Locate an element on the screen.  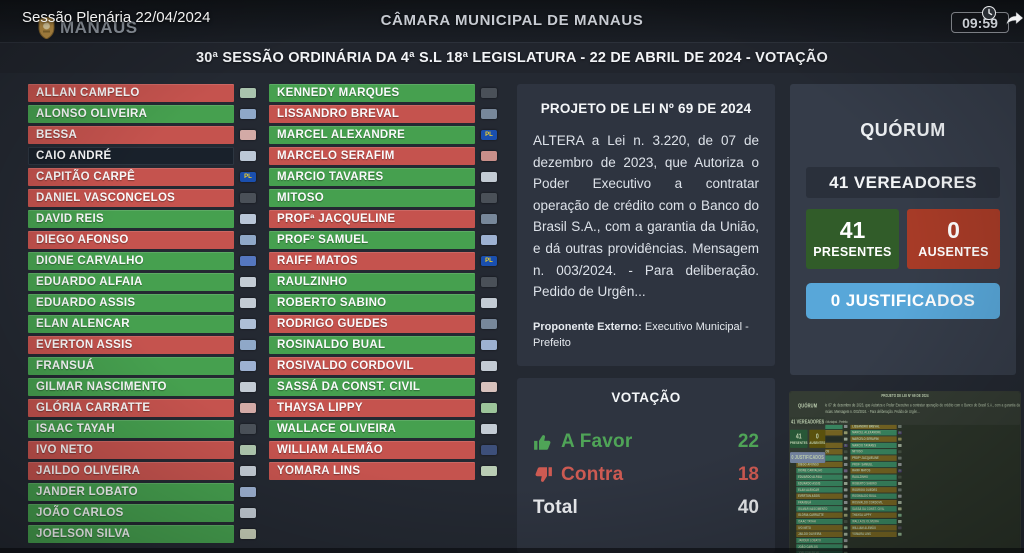
member-row: EVERTON ASSIS is located at coordinates (142, 345).